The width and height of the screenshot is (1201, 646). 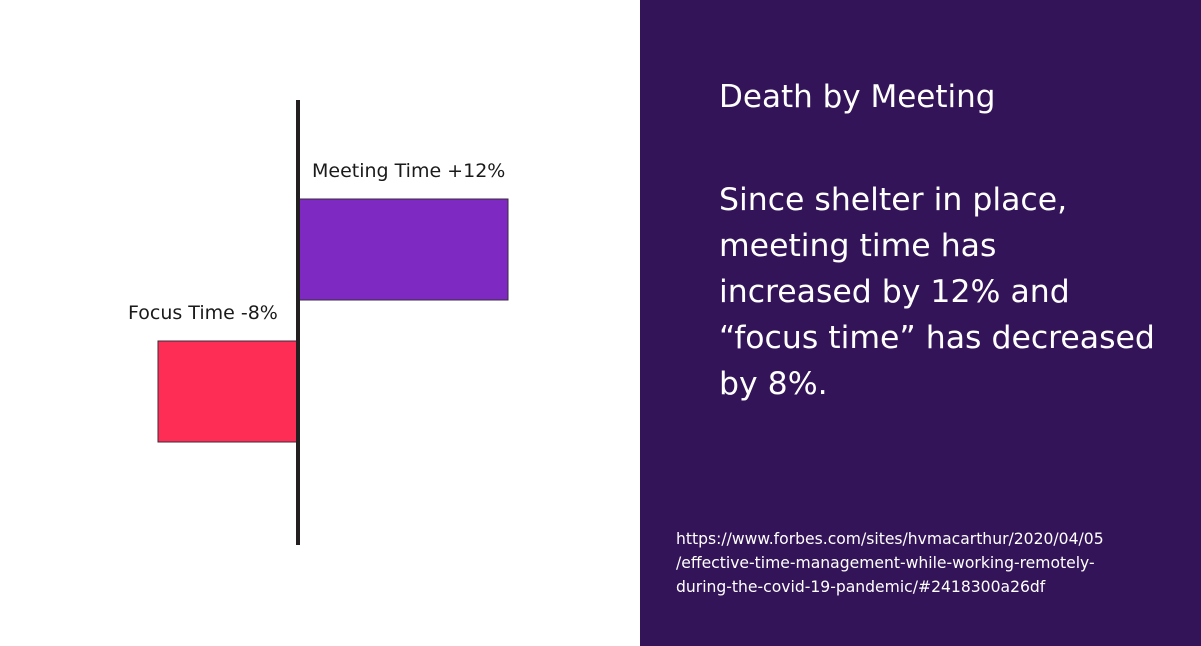 I want to click on bar-meeting-time, so click(x=403, y=249).